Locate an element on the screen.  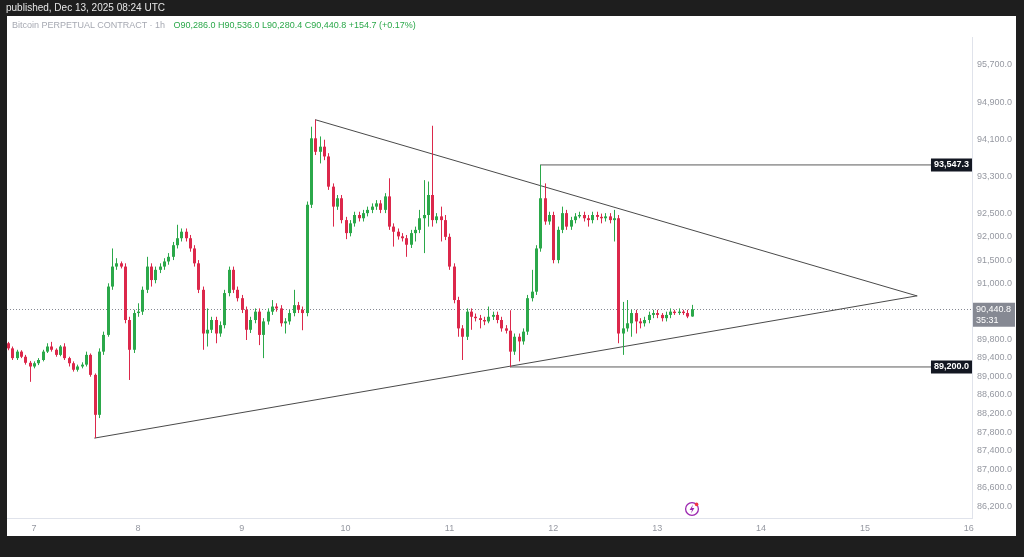
y-tick-label: 86,600.0 is located at coordinates (995, 487).